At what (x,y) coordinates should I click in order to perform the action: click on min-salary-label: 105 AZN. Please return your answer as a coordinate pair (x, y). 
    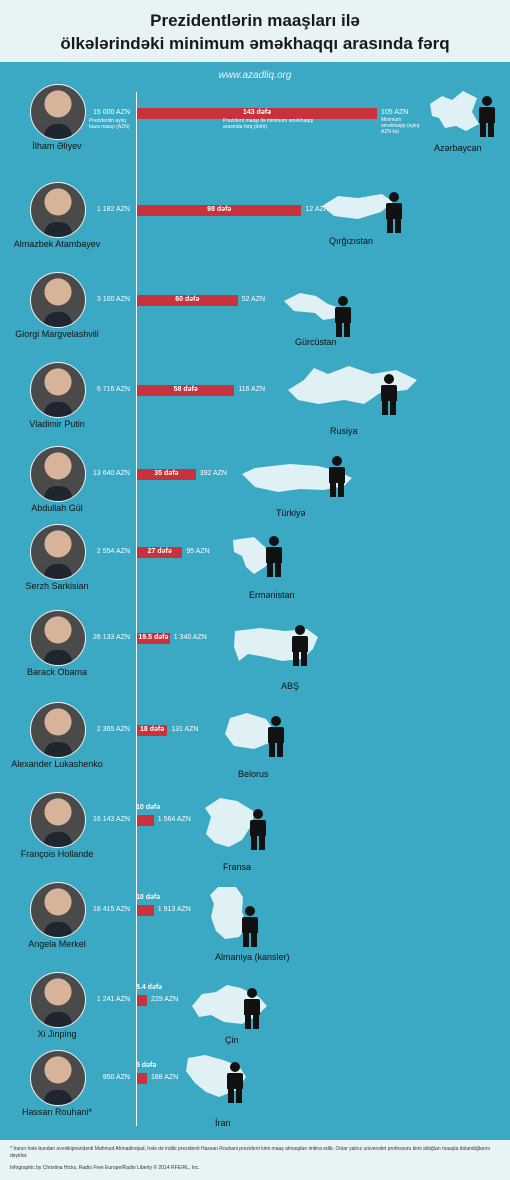
    Looking at the image, I should click on (395, 112).